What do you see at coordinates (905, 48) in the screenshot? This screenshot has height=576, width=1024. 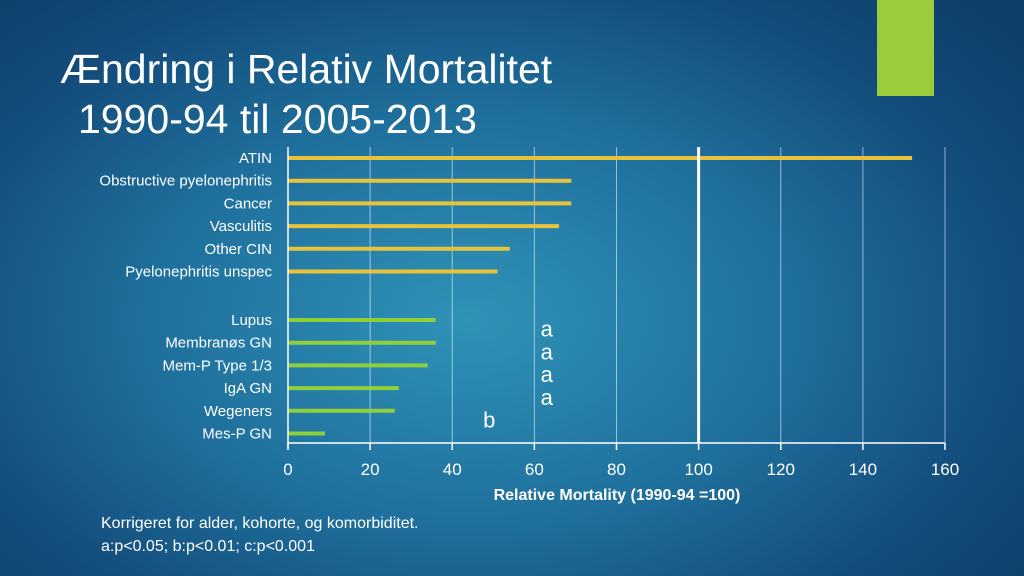 I see `accent-bar` at bounding box center [905, 48].